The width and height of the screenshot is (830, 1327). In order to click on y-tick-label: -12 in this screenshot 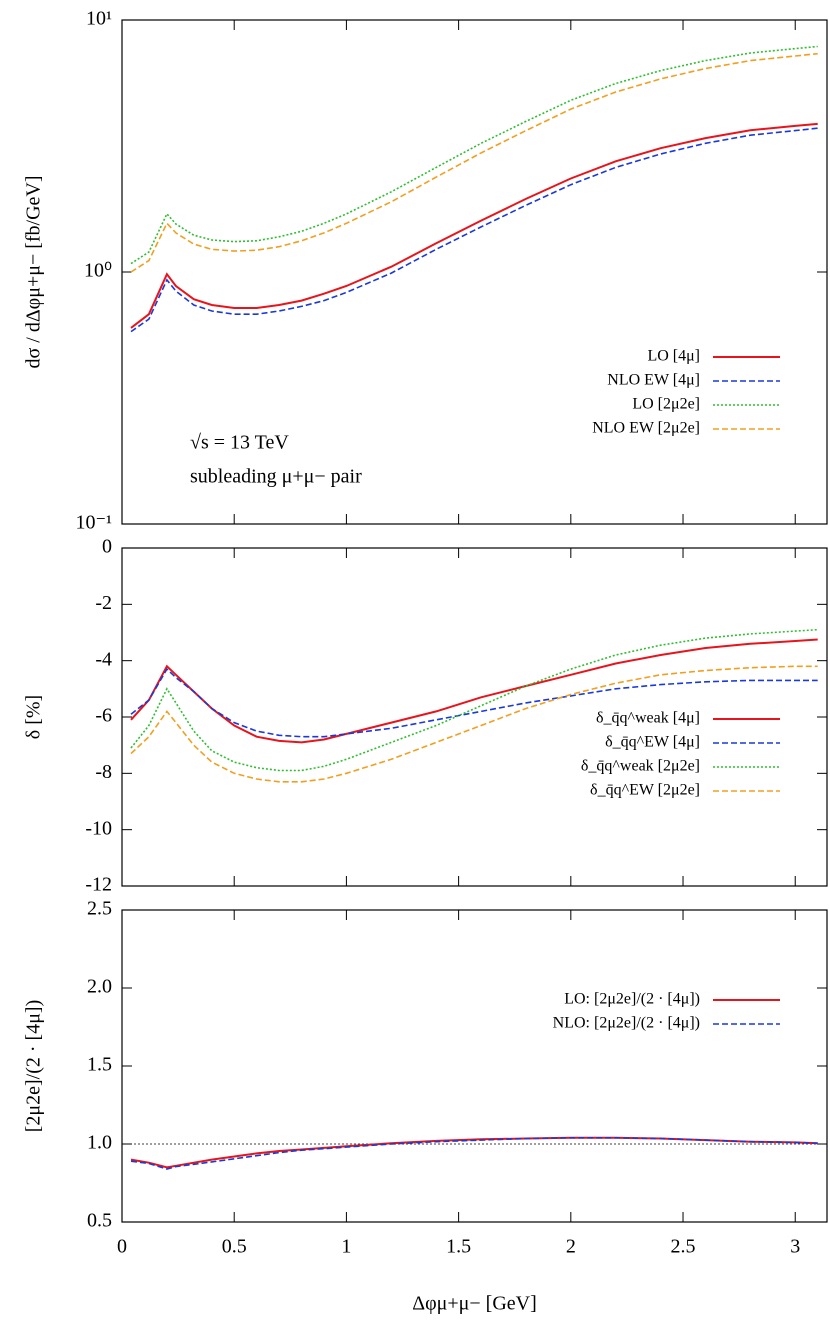, I will do `click(98, 885)`.